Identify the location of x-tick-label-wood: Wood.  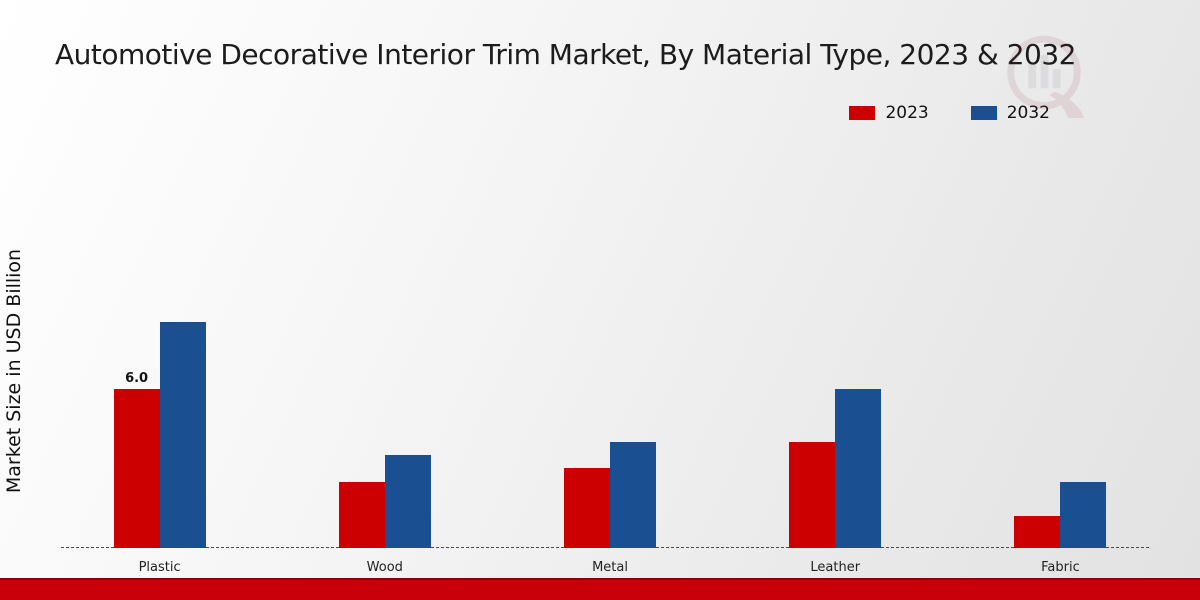
(384, 567).